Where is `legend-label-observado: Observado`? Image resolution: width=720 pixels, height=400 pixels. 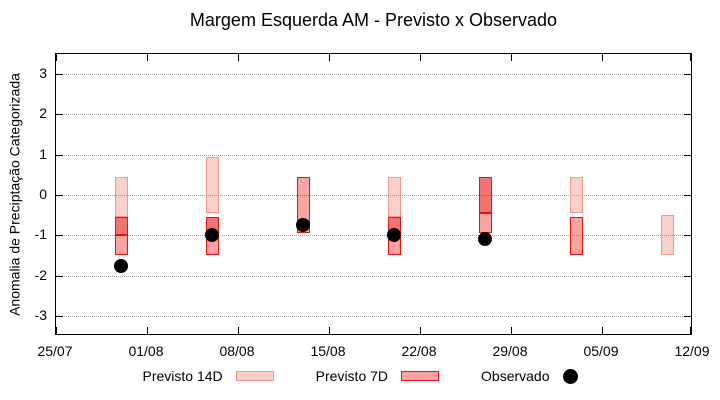
legend-label-observado: Observado is located at coordinates (515, 376).